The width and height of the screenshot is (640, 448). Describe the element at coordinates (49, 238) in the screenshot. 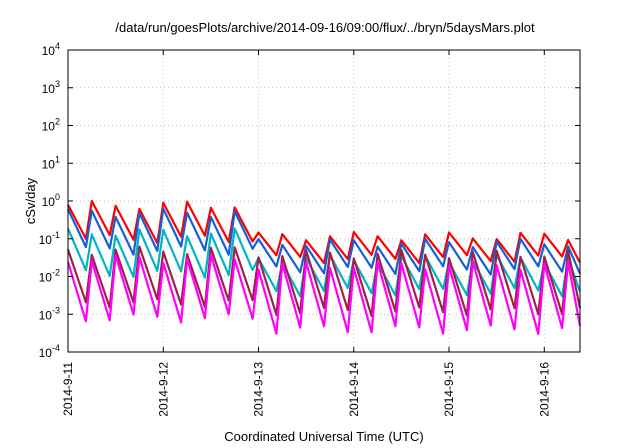

I see `y-tick-label: 10⁻¹` at that location.